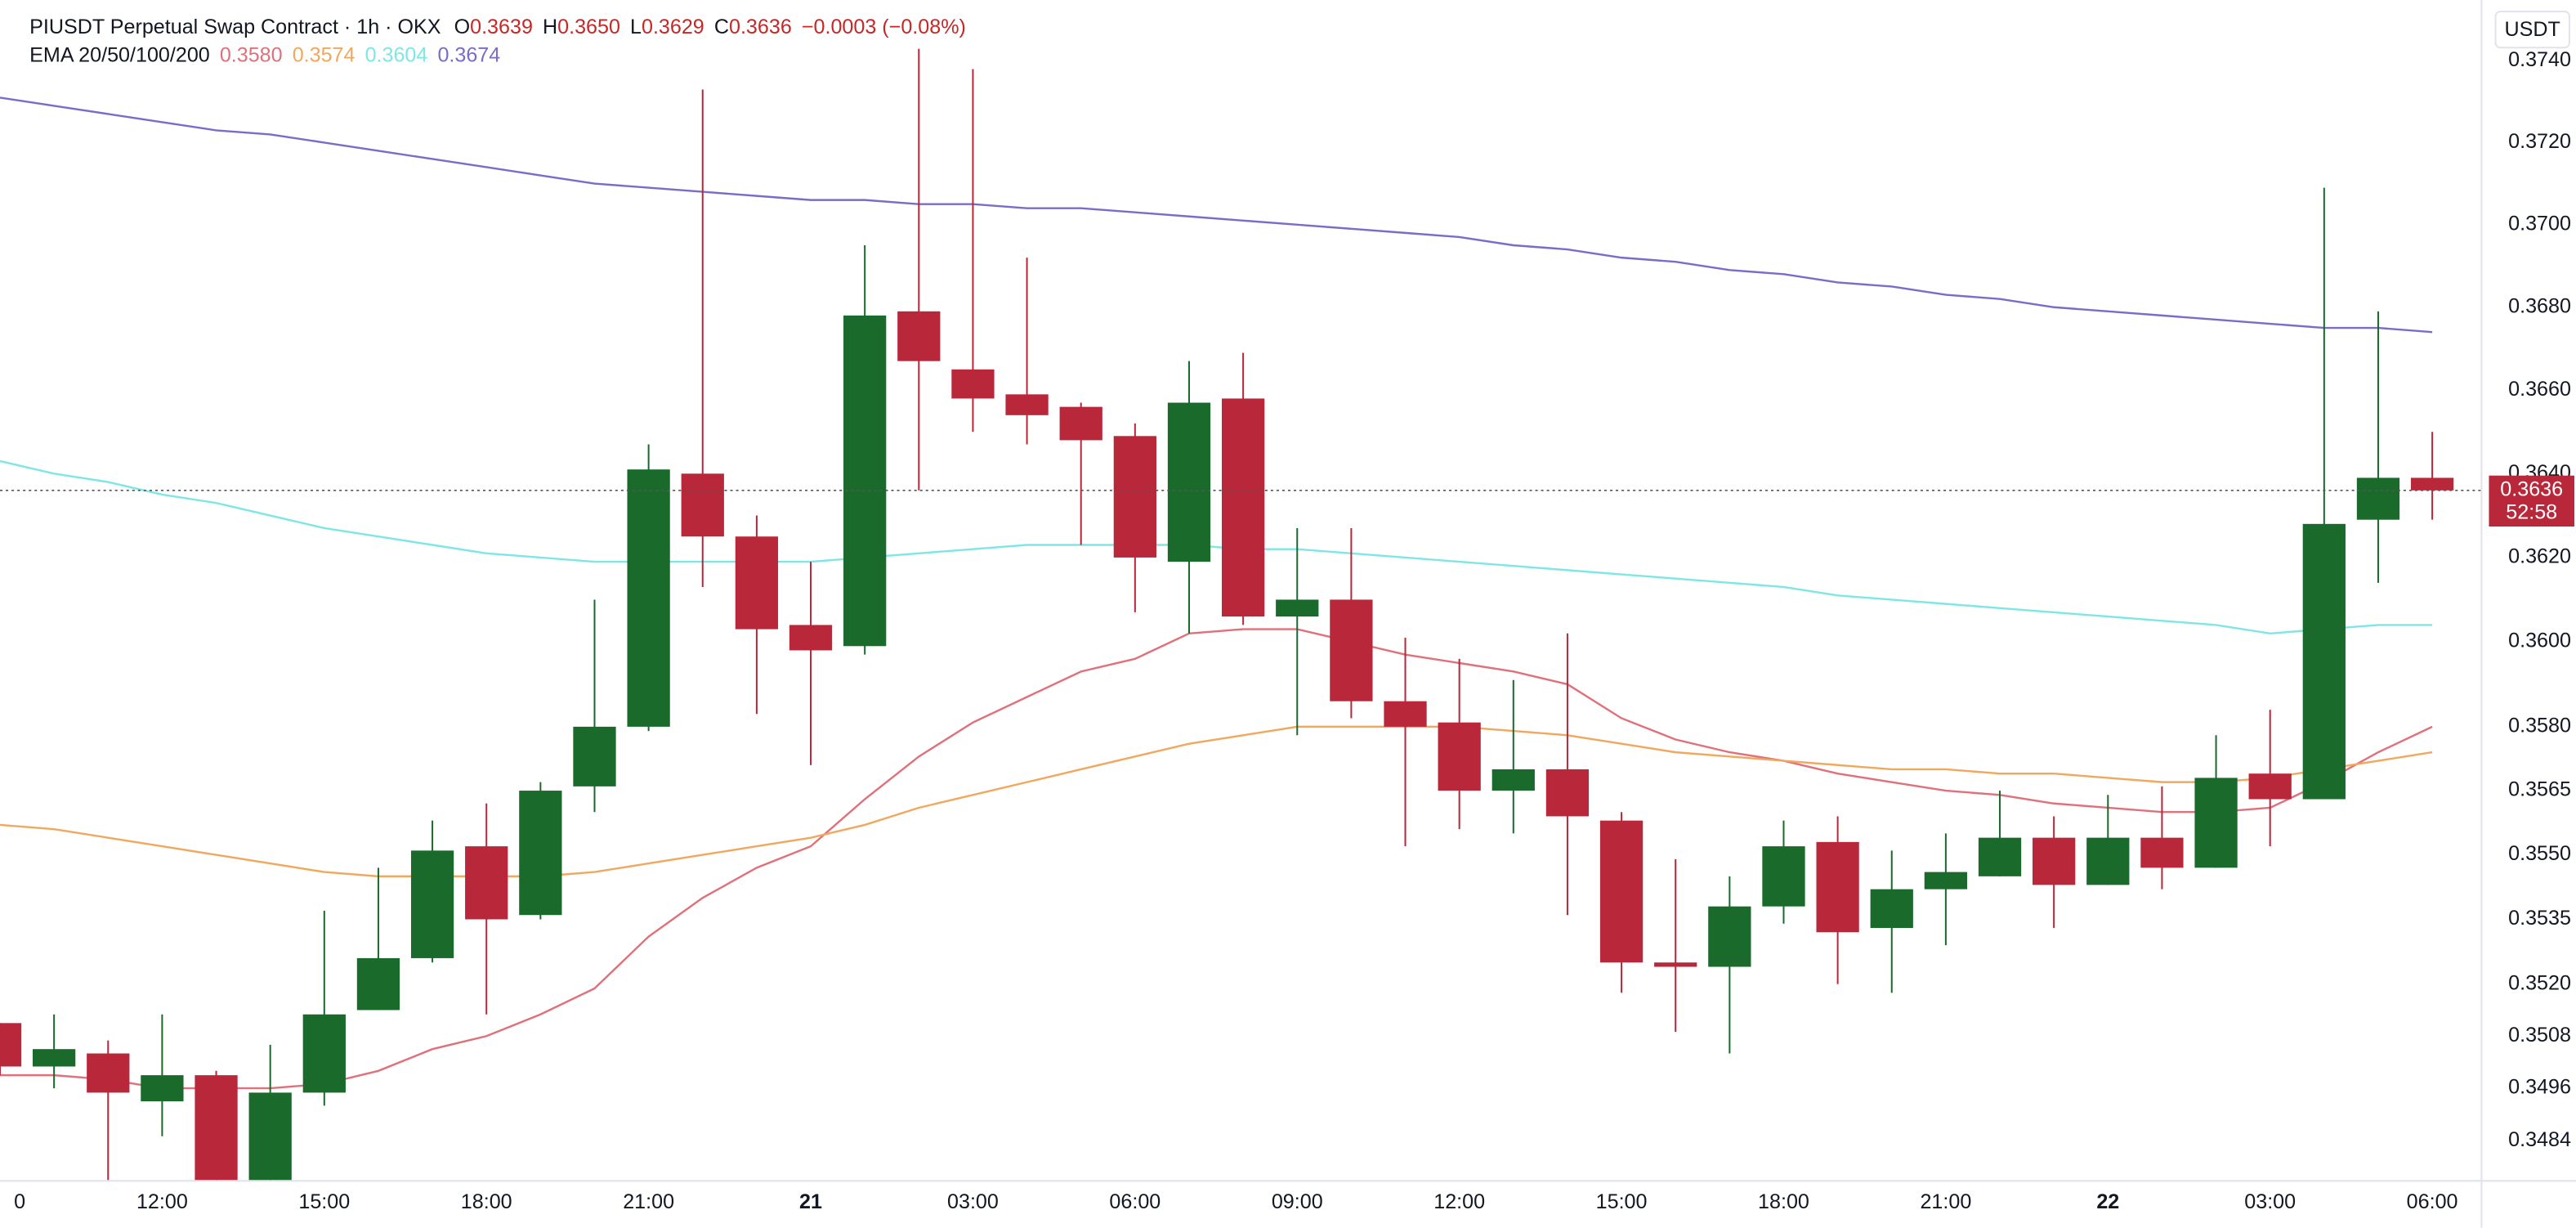 The image size is (2576, 1228). What do you see at coordinates (462, 27) in the screenshot?
I see `ohlc-key: O` at bounding box center [462, 27].